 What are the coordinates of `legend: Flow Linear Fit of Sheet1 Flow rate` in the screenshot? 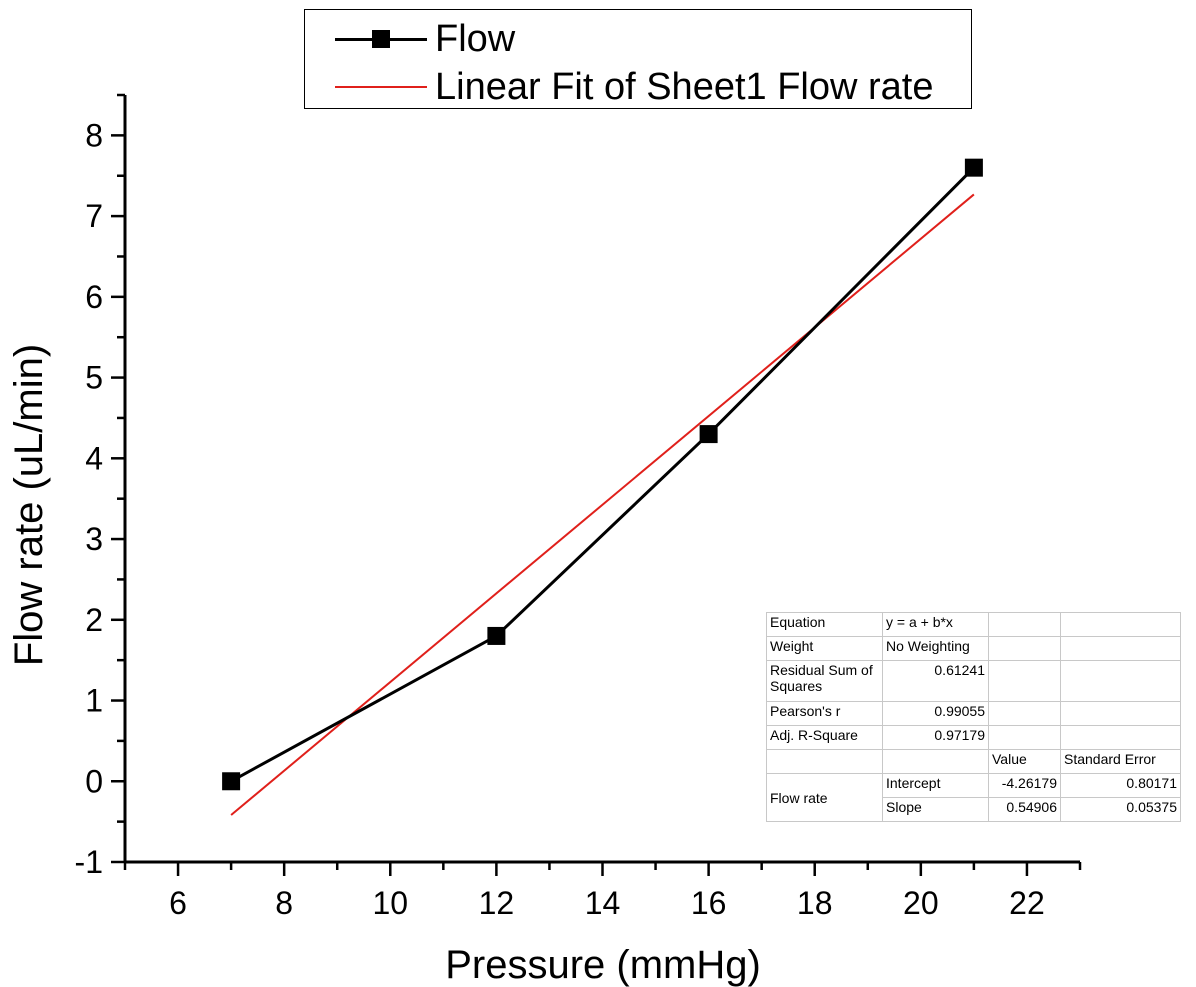 It's located at (638, 59).